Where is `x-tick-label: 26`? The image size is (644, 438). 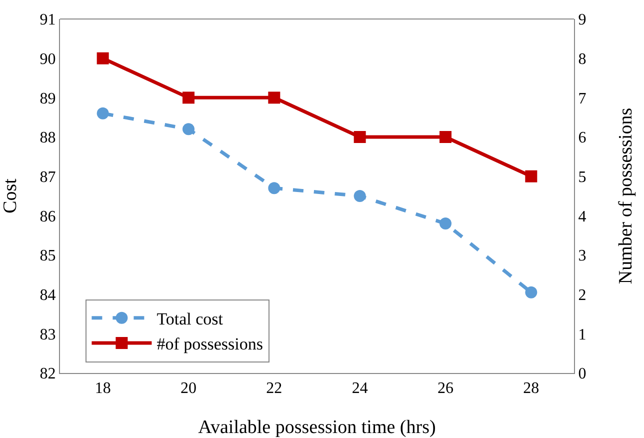 x-tick-label: 26 is located at coordinates (446, 389).